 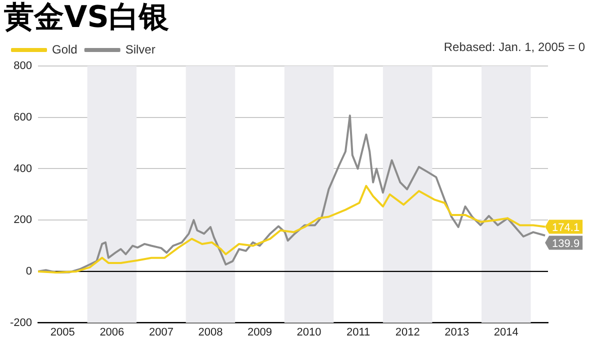 I want to click on data-label: 174.1, so click(x=566, y=228).